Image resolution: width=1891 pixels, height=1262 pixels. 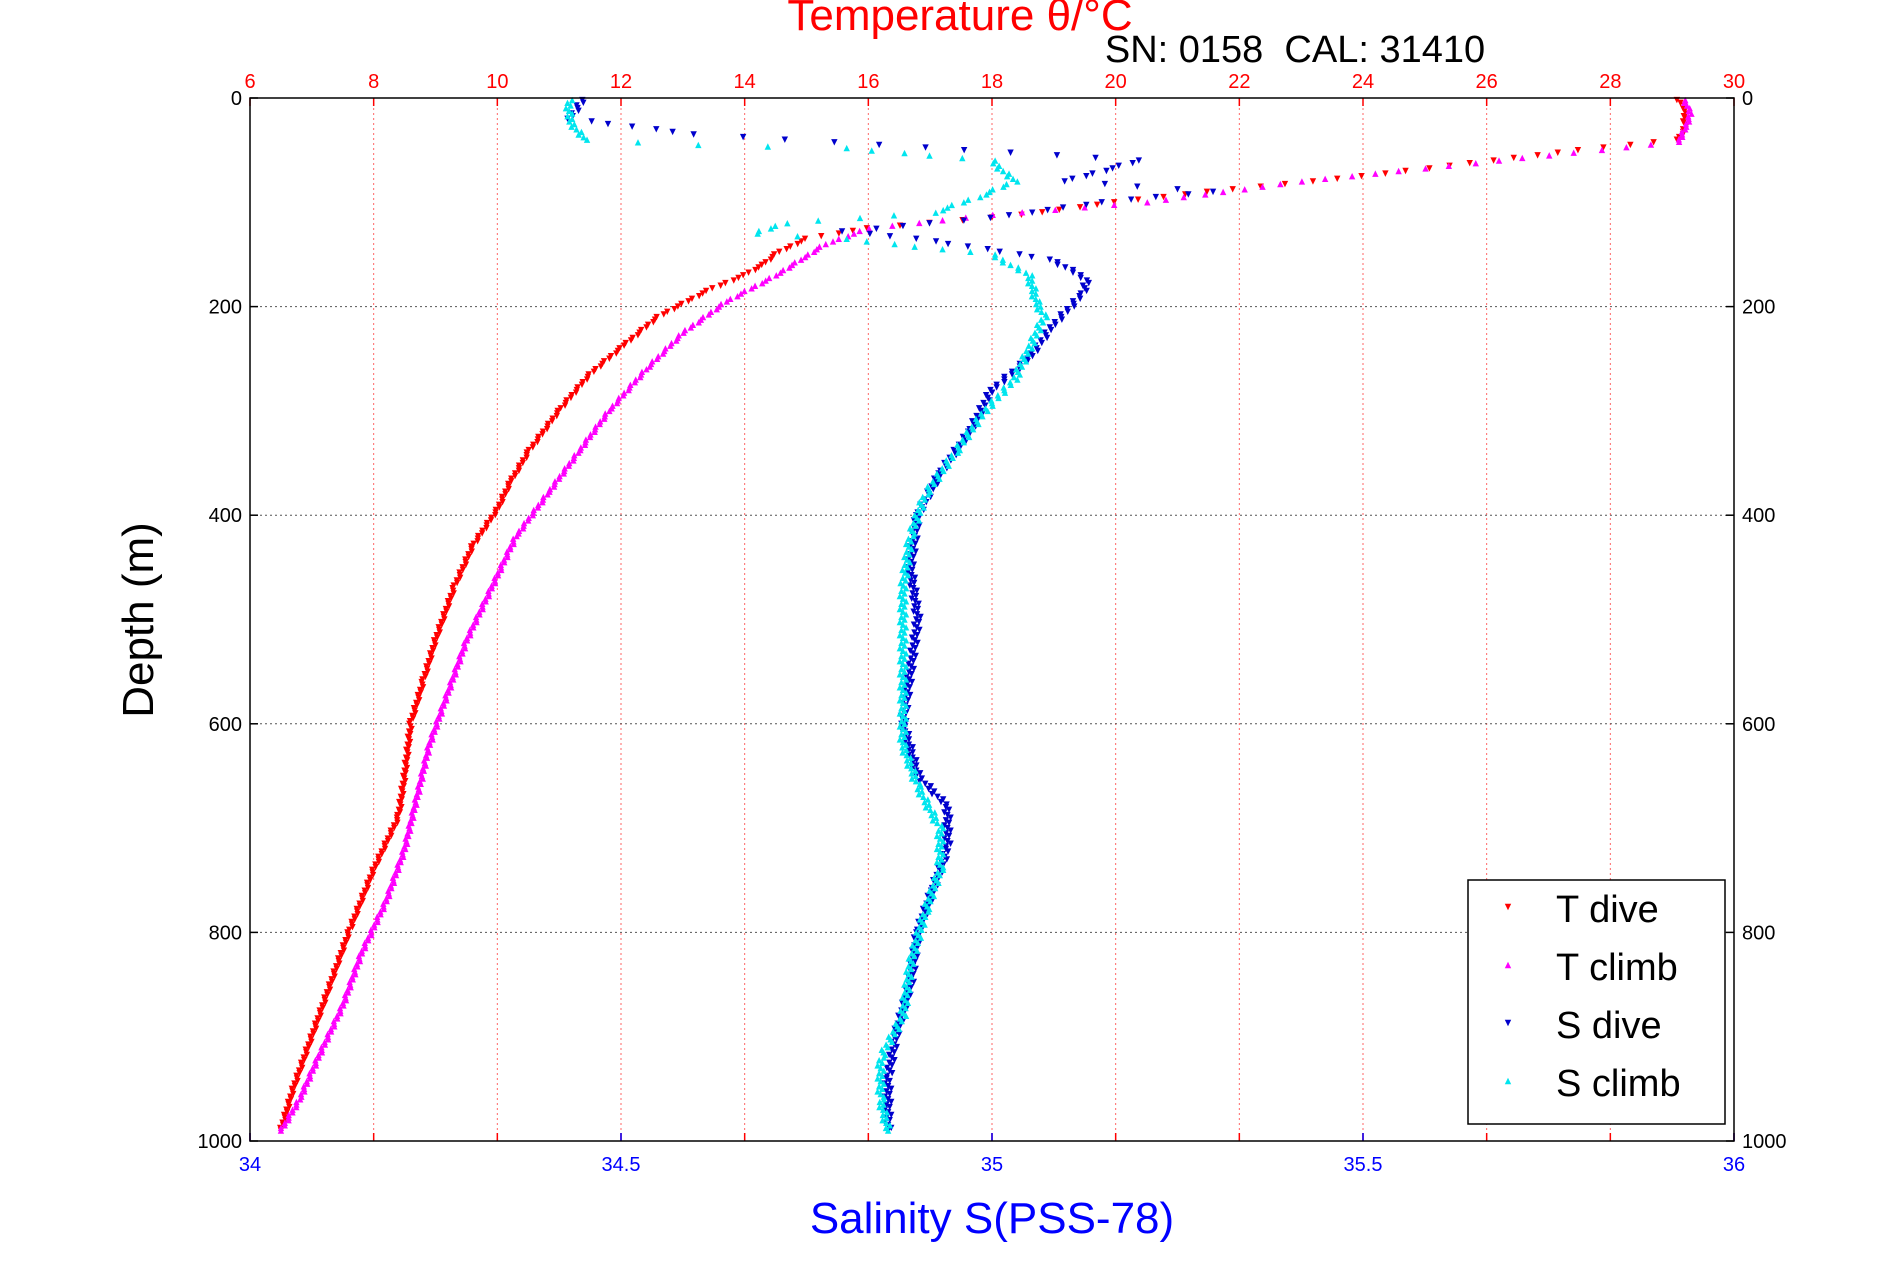 I want to click on tick-label-temperature: 16, so click(x=868, y=82).